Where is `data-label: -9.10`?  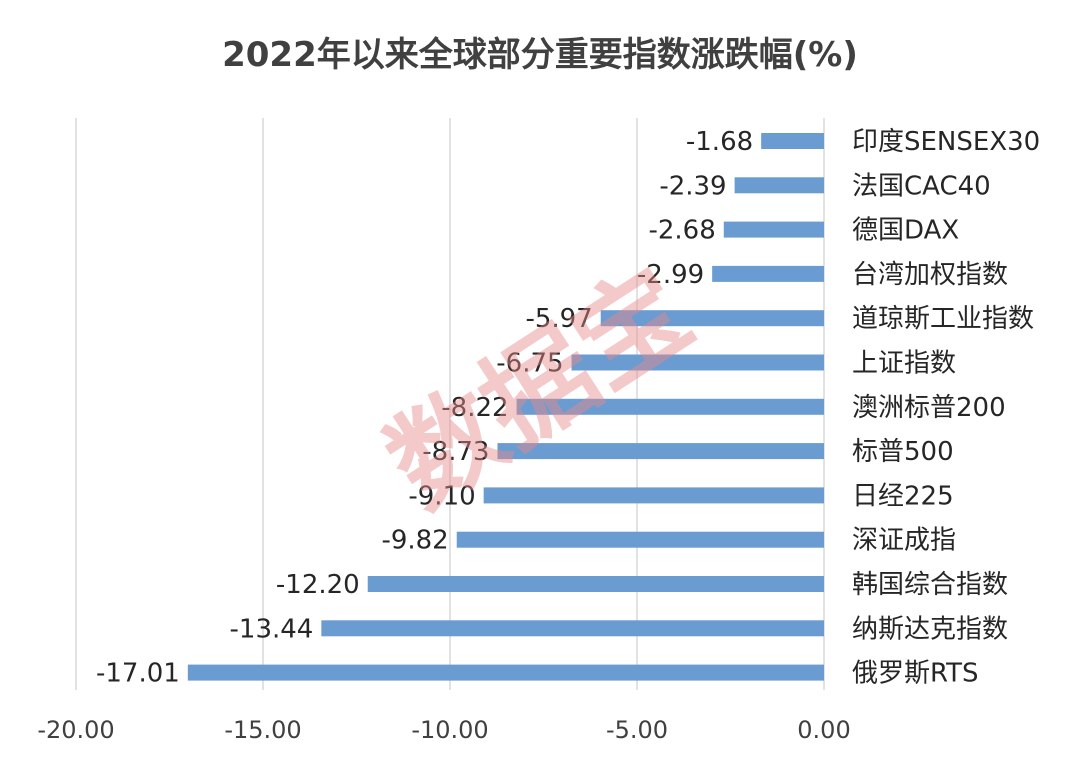
data-label: -9.10 is located at coordinates (441, 496).